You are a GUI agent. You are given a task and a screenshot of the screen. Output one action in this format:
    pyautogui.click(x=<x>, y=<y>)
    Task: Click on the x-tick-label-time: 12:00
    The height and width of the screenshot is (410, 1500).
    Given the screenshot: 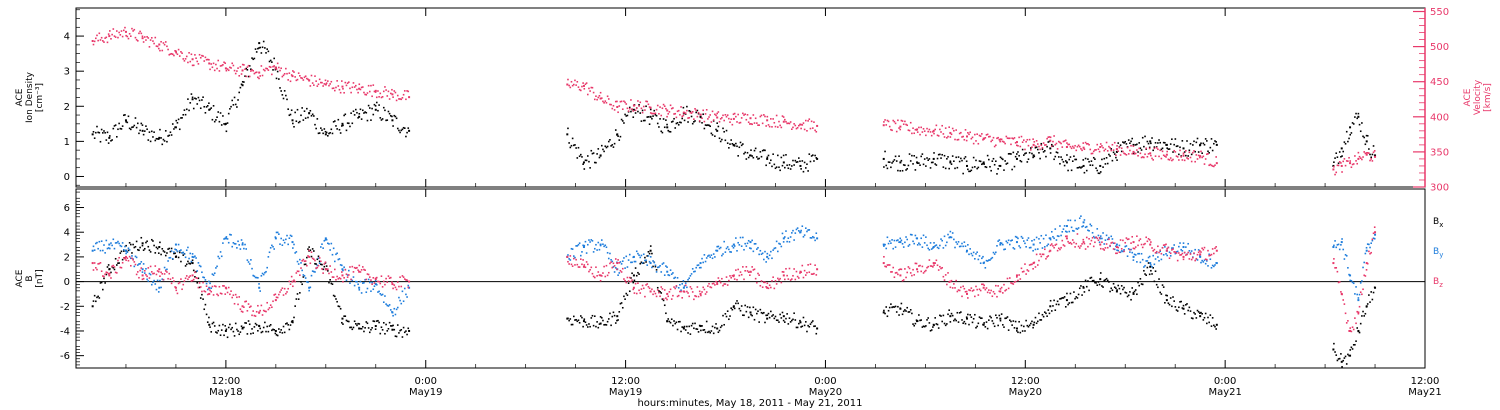 What is the action you would take?
    pyautogui.click(x=225, y=381)
    